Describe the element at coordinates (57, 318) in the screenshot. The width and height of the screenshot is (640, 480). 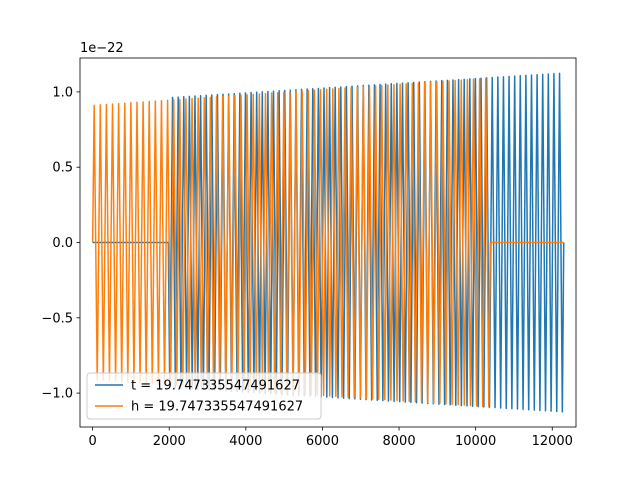
I see `y-tick-label: −0.5` at that location.